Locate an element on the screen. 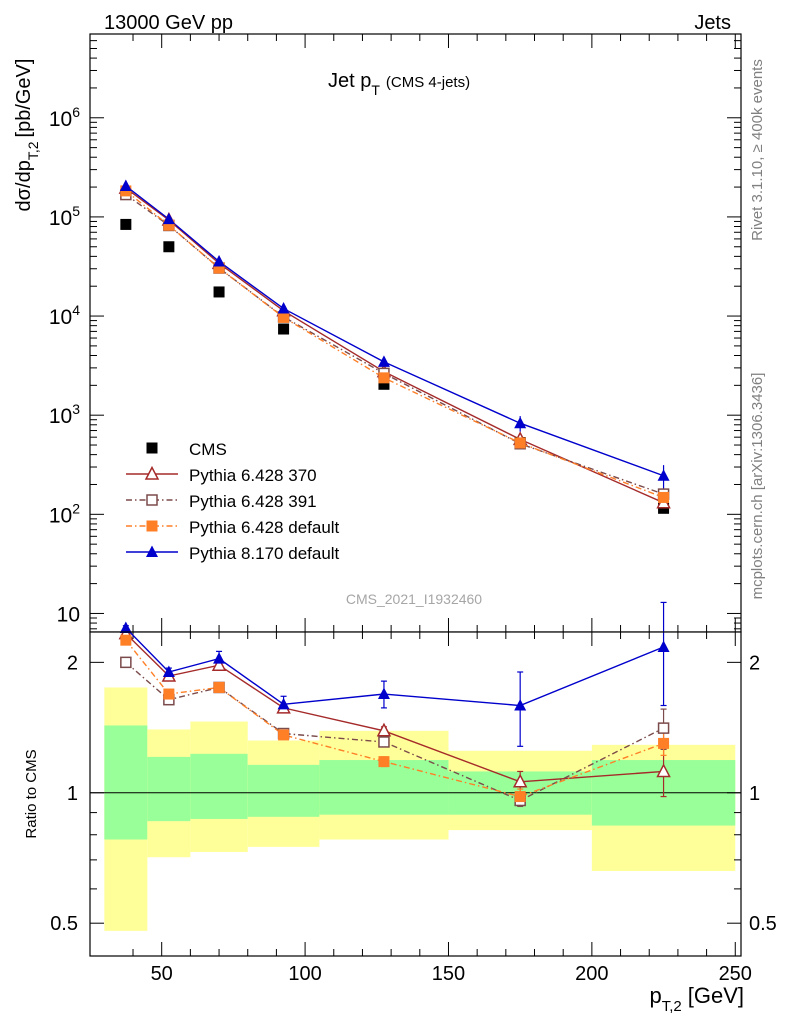  main-title-subscript: T is located at coordinates (375, 90).